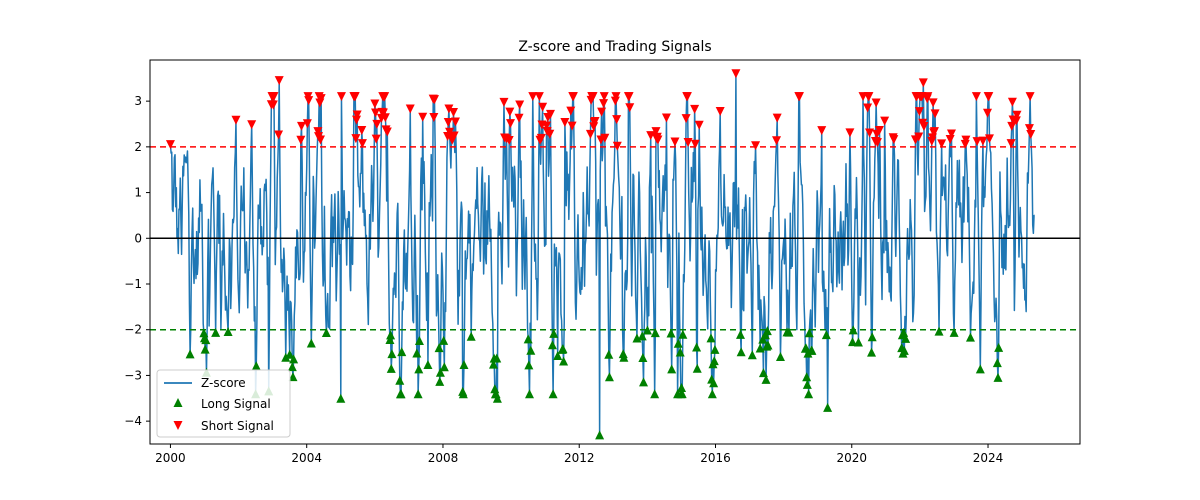 The image size is (1200, 500). I want to click on x-tick-label: 2004, so click(306, 458).